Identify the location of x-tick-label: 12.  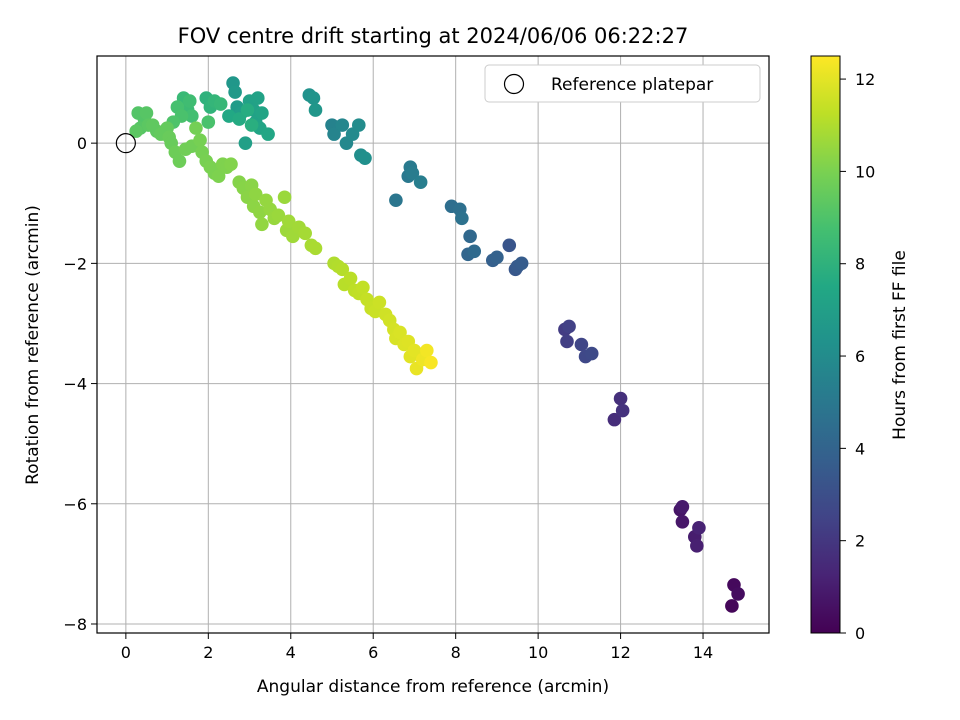
(620, 652).